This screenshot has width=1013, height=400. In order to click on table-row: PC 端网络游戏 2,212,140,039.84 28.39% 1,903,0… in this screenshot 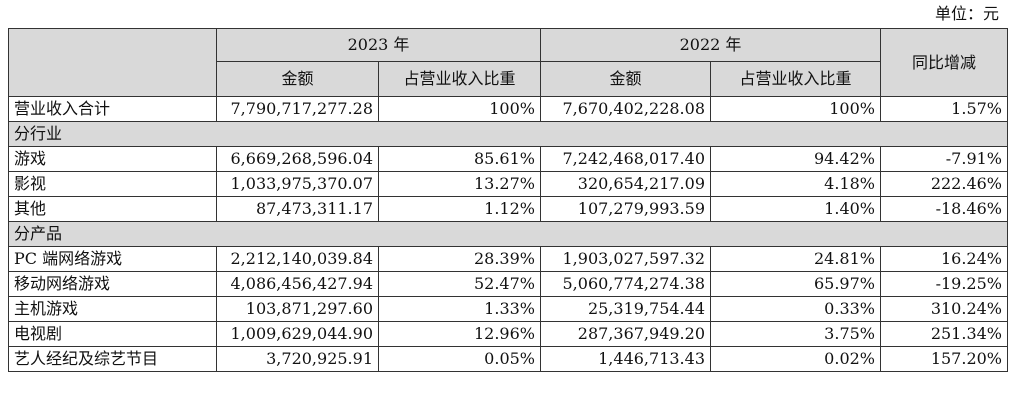, I will do `click(508, 259)`.